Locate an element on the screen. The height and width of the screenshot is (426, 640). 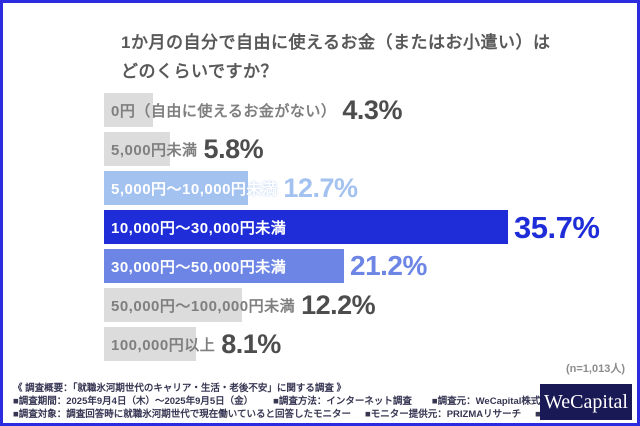
bar-label: 50,000円～100,000円未満 is located at coordinates (203, 306).